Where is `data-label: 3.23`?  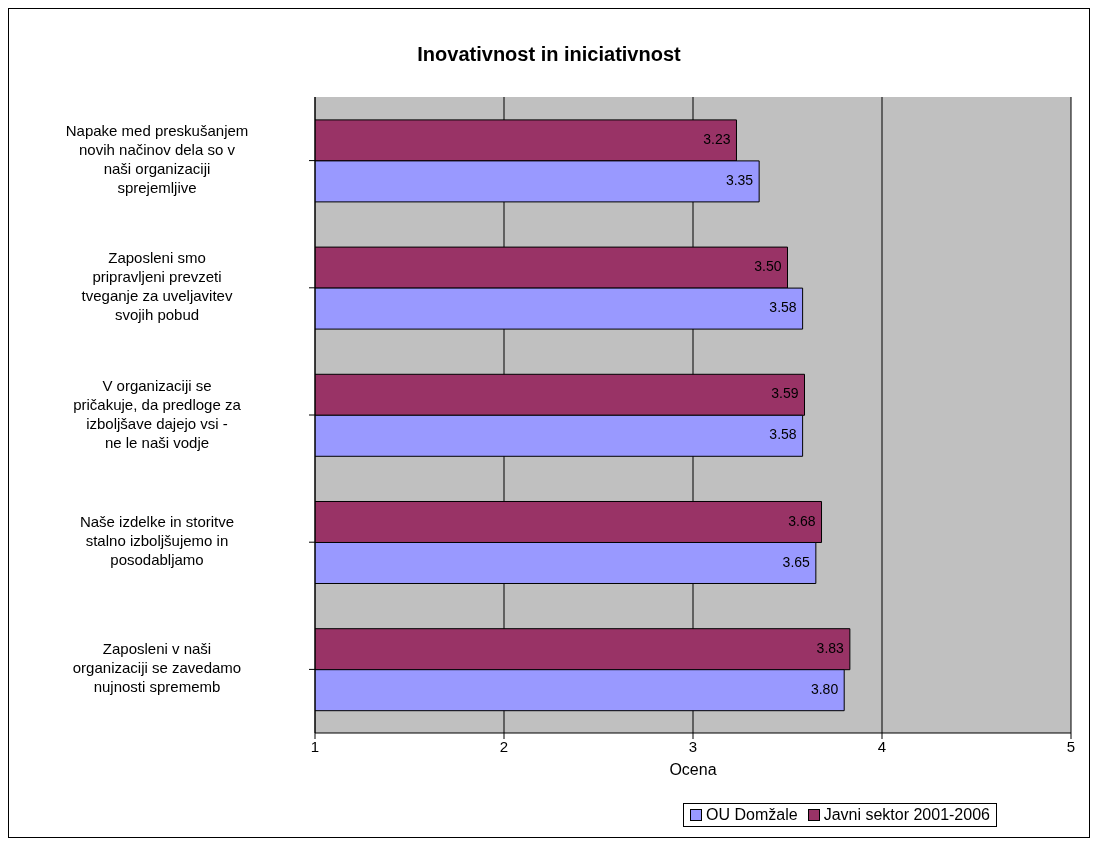 data-label: 3.23 is located at coordinates (717, 139).